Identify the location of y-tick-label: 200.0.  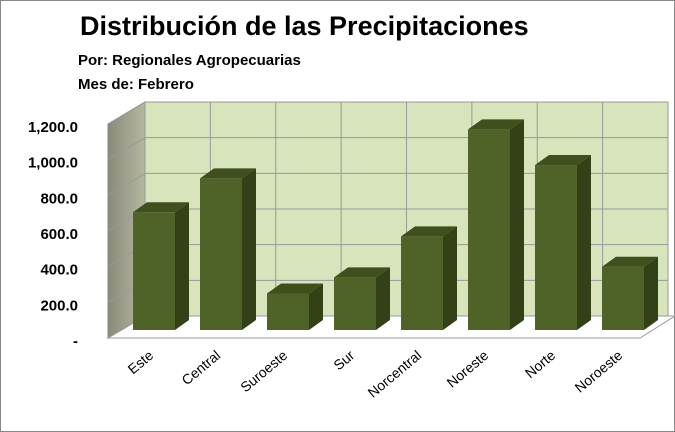
(59, 305).